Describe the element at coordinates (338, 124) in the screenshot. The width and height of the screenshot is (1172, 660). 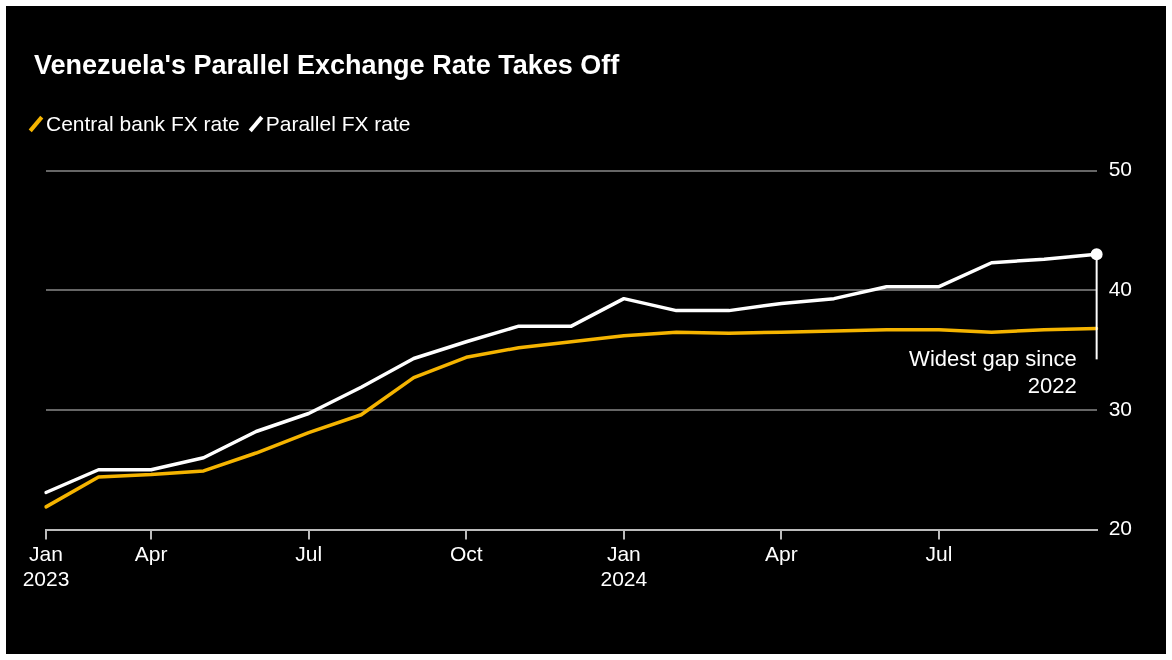
I see `legend-label: Parallel FX rate` at that location.